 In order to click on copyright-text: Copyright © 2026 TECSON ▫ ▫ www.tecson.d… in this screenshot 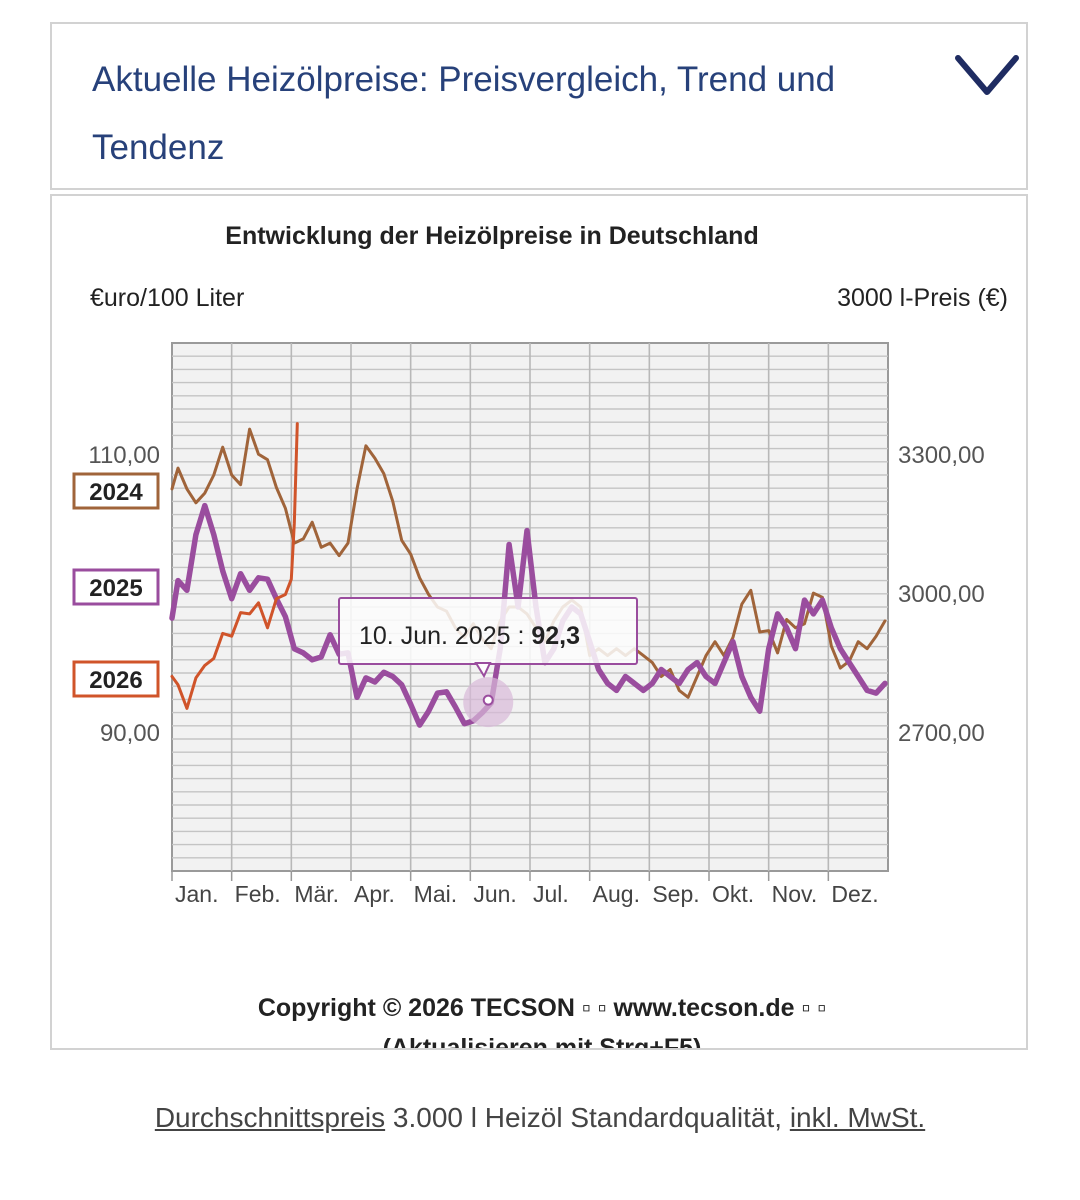, I will do `click(542, 1008)`.